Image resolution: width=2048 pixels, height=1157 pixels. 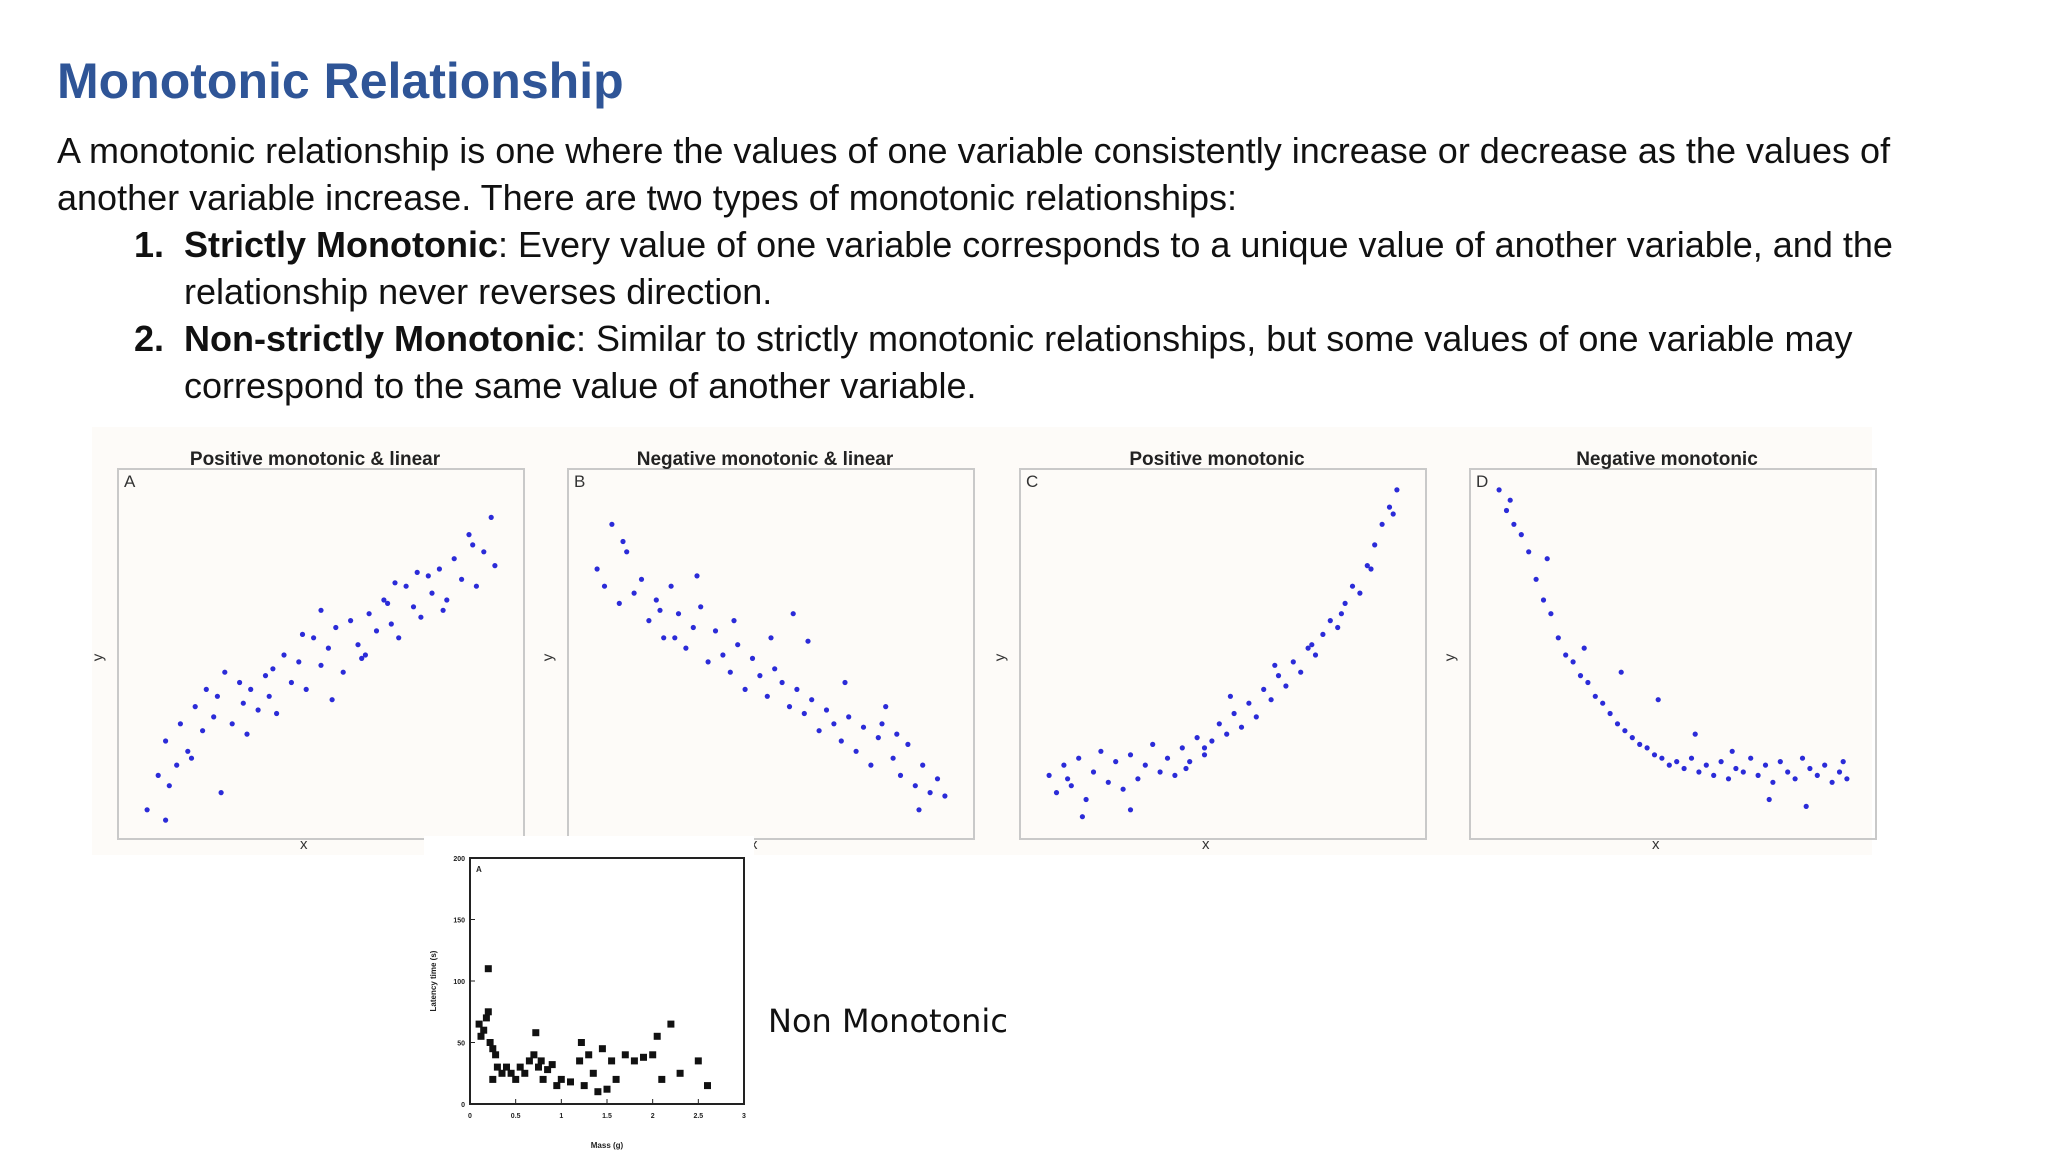 What do you see at coordinates (1032, 481) in the screenshot?
I see `panel-letter: C` at bounding box center [1032, 481].